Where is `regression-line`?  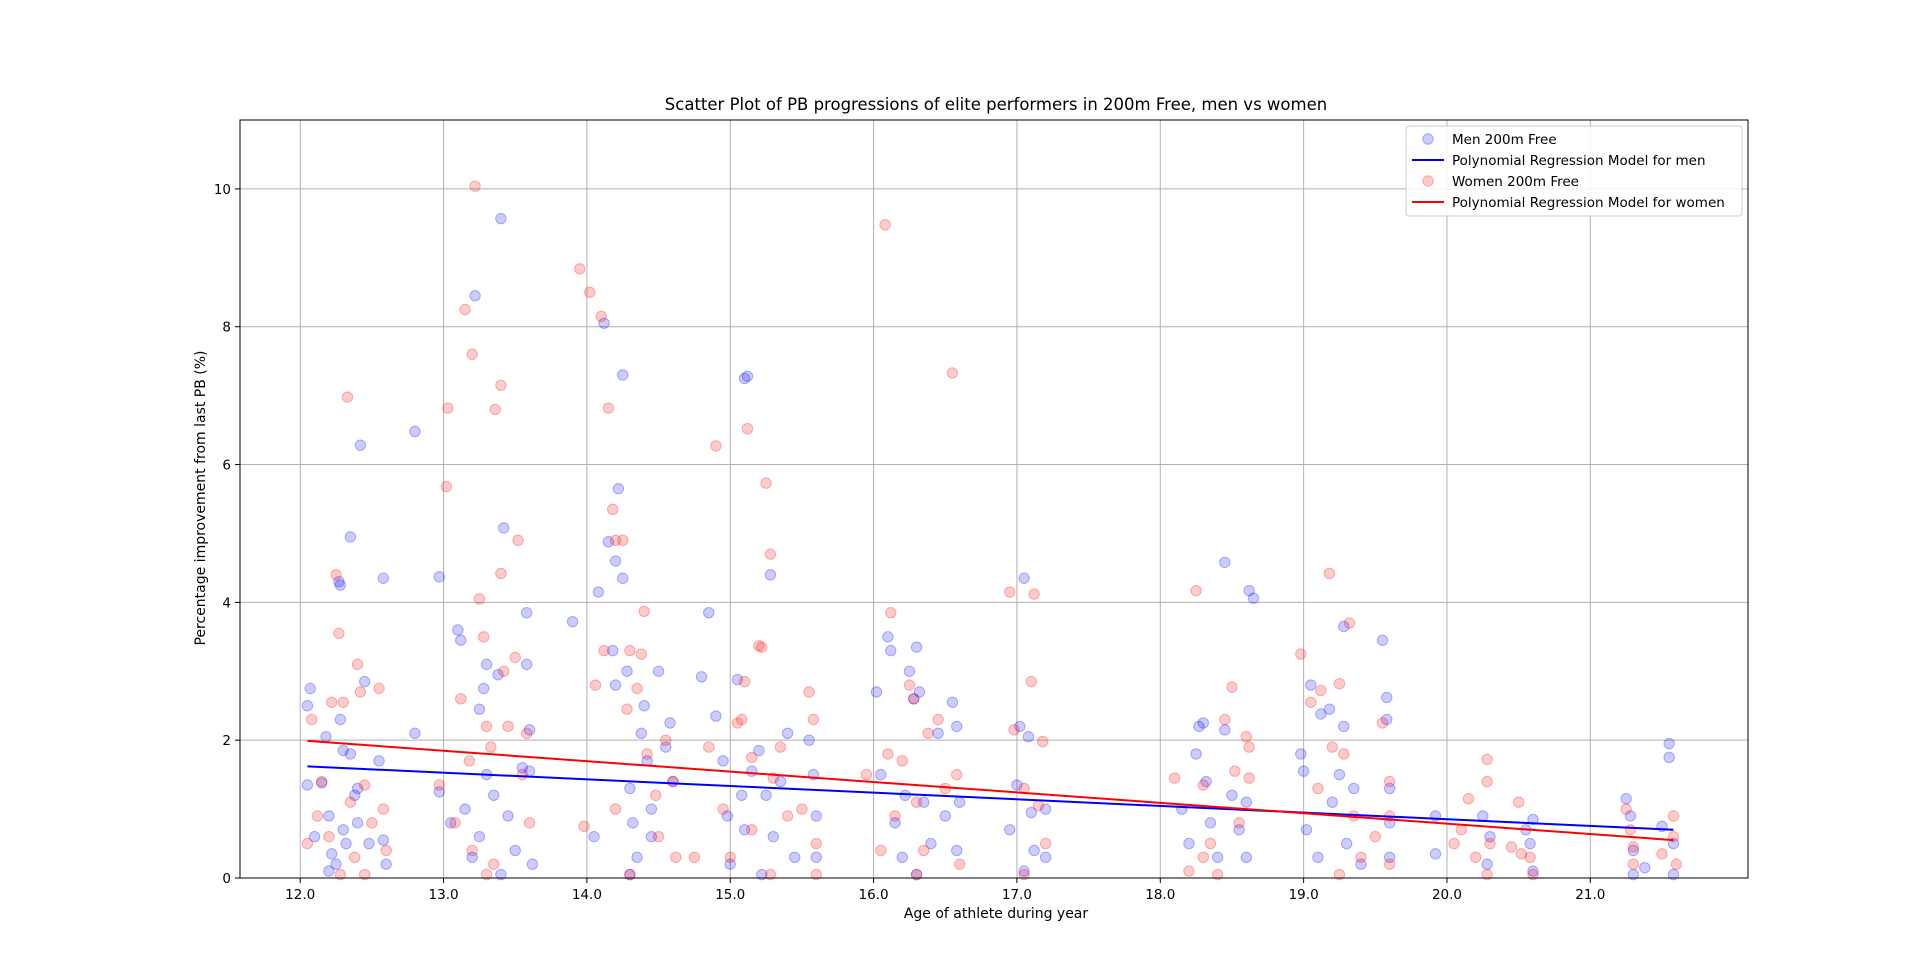
regression-line is located at coordinates (990, 798).